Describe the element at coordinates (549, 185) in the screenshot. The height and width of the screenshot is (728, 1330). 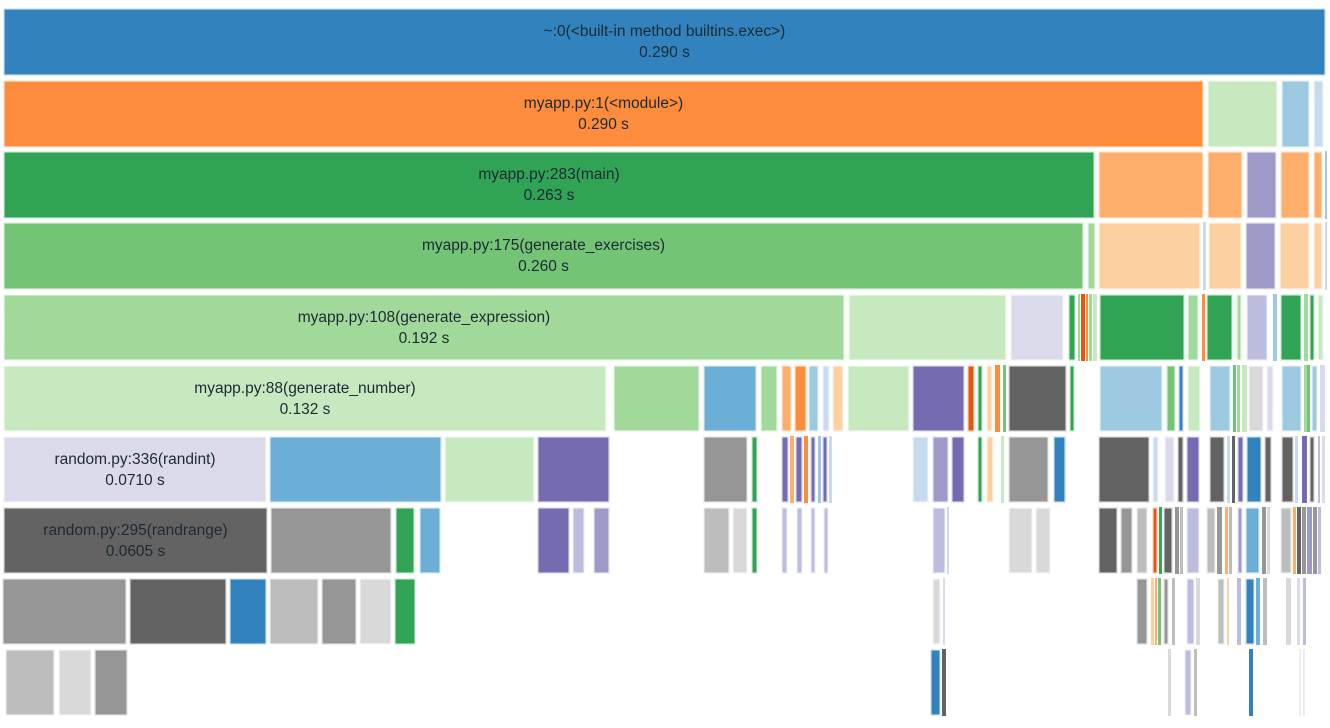
I see `frame-main: myapp.py:283(main) 0.263 s` at that location.